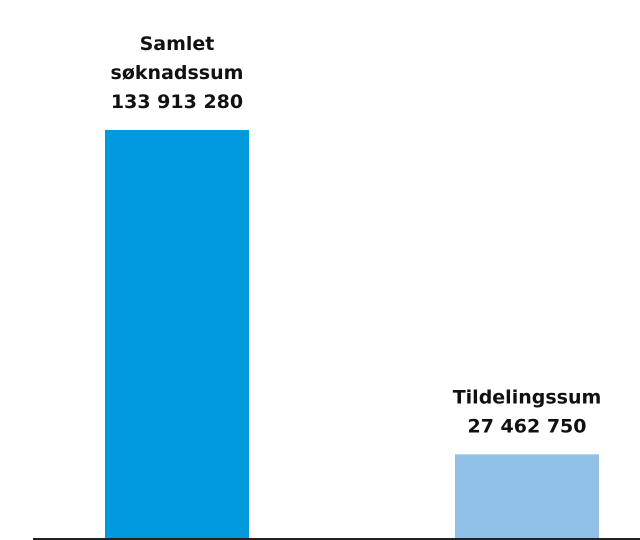 The height and width of the screenshot is (540, 640). What do you see at coordinates (177, 73) in the screenshot?
I see `bar-1-label-line-2: søknadssum` at bounding box center [177, 73].